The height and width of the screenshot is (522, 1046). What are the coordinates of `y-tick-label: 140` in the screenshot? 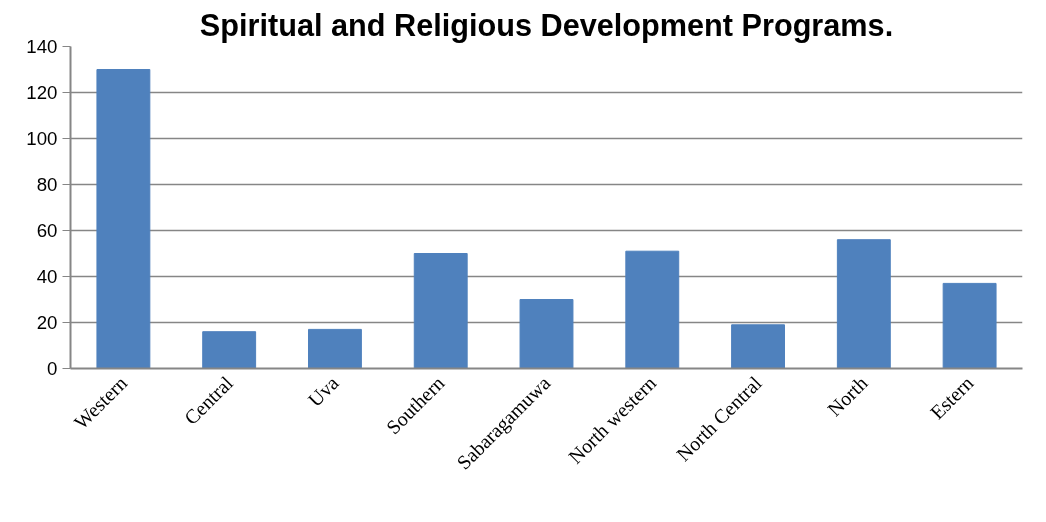 It's located at (42, 46).